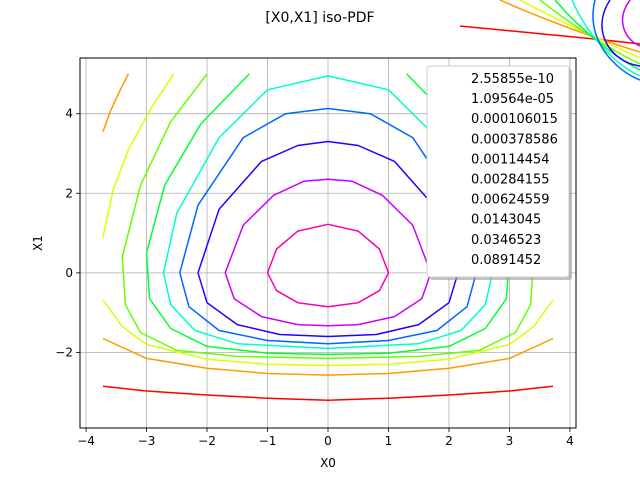 Image resolution: width=640 pixels, height=480 pixels. What do you see at coordinates (69, 273) in the screenshot?
I see `y-tick-label: 0` at bounding box center [69, 273].